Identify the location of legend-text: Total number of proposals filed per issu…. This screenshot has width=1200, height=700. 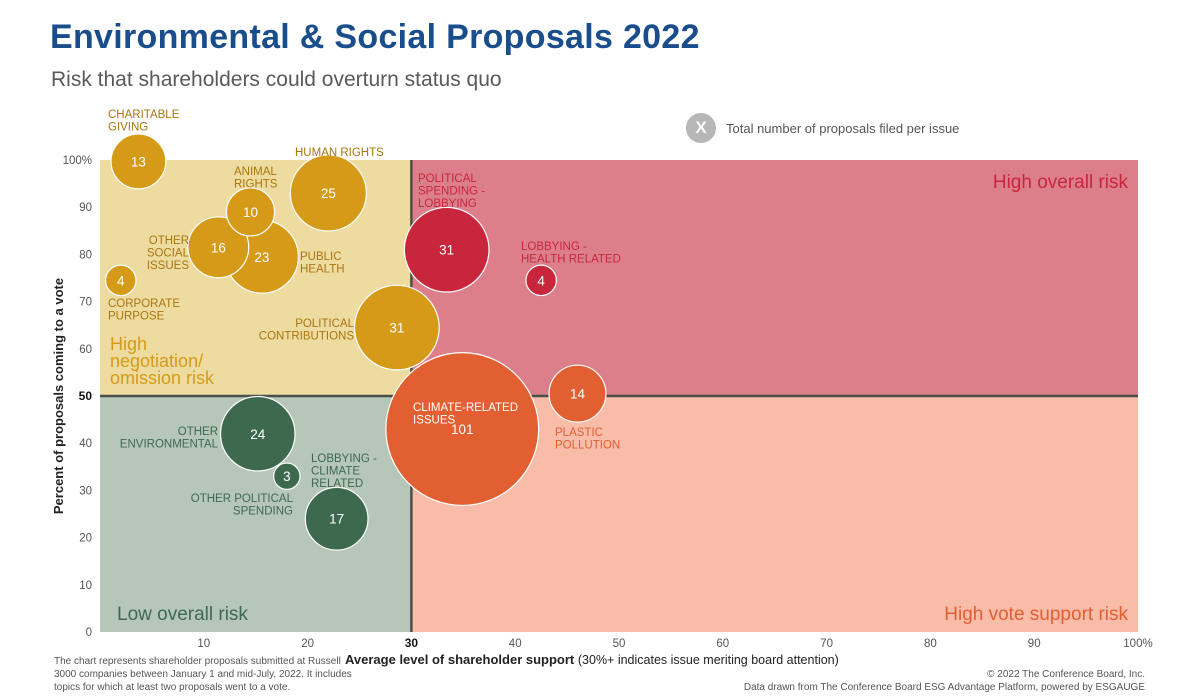
(843, 128).